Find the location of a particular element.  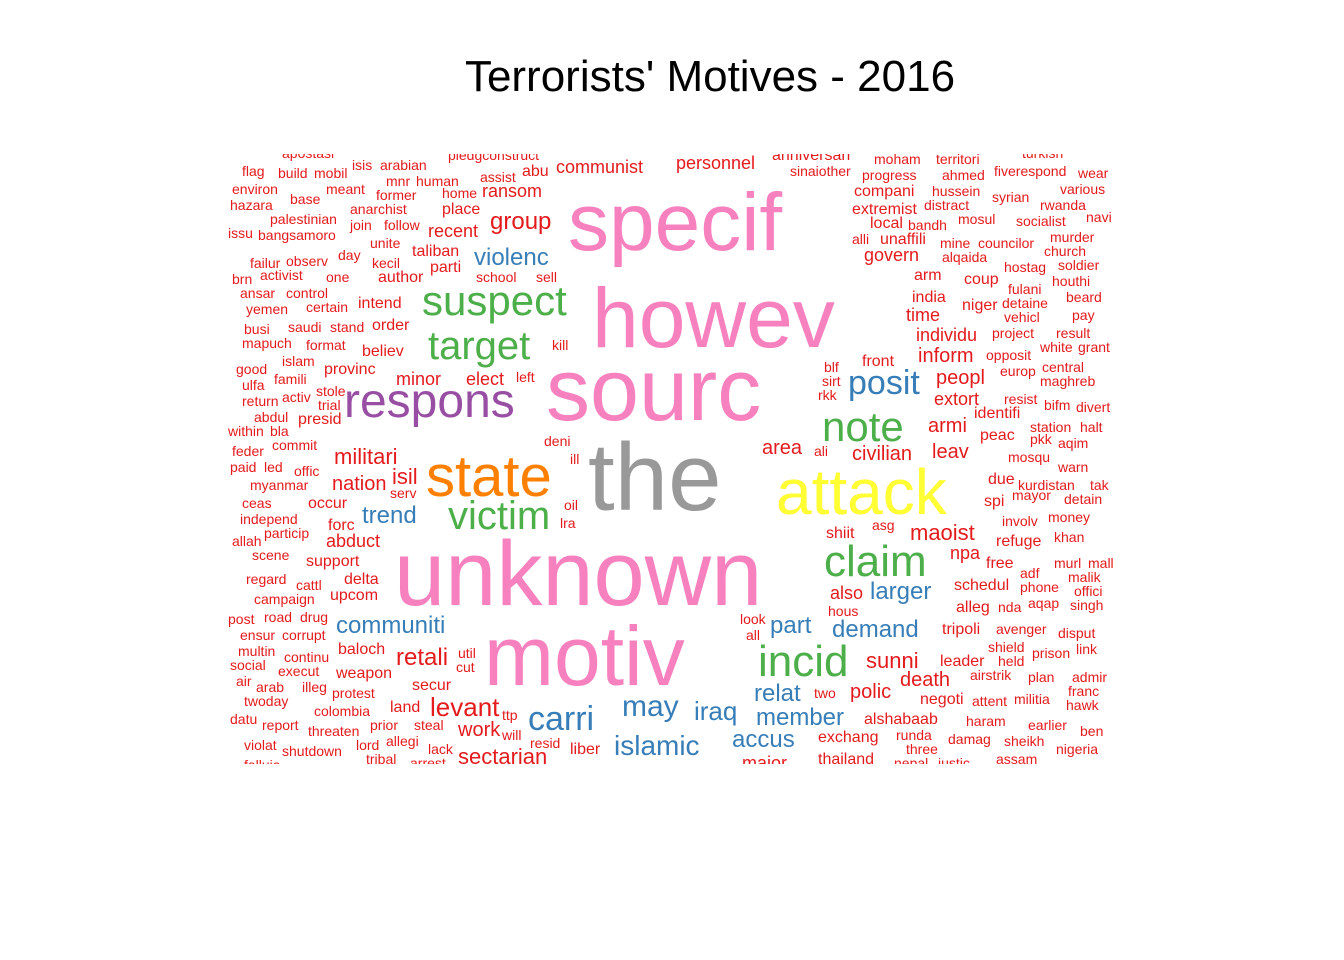

cloud-word: delta is located at coordinates (361, 579).